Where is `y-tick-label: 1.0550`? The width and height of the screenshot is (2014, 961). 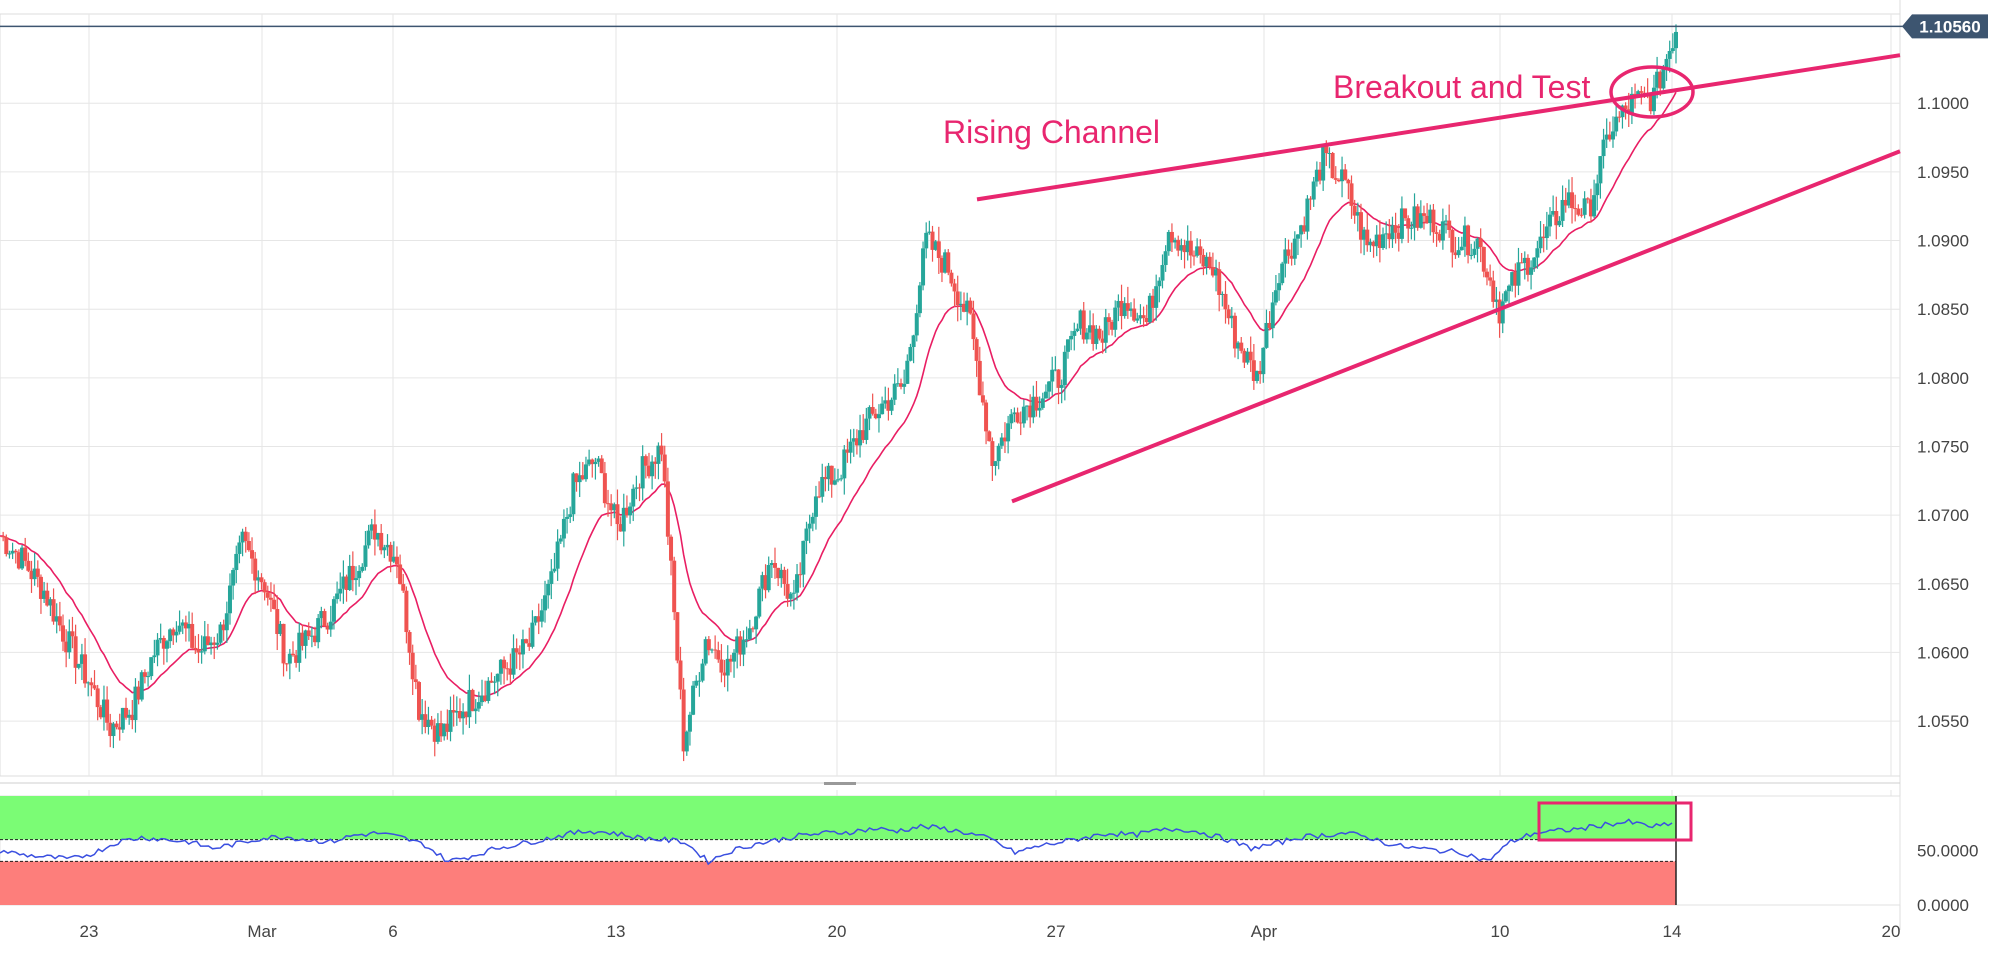
y-tick-label: 1.0550 is located at coordinates (1943, 721).